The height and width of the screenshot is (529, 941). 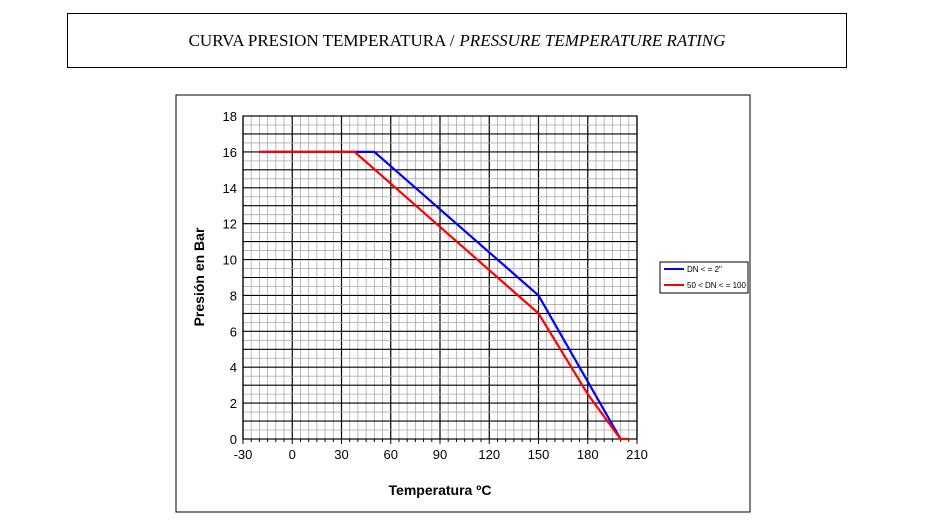 I want to click on legend: DN < = 2" 50 < DN < = 100, so click(x=704, y=277).